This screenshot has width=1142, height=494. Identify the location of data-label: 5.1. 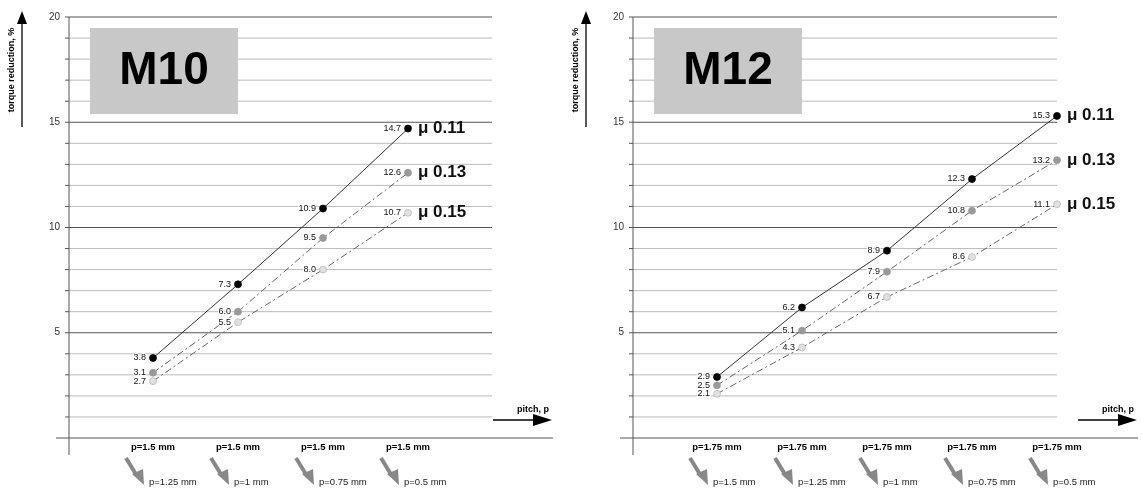
(788, 330).